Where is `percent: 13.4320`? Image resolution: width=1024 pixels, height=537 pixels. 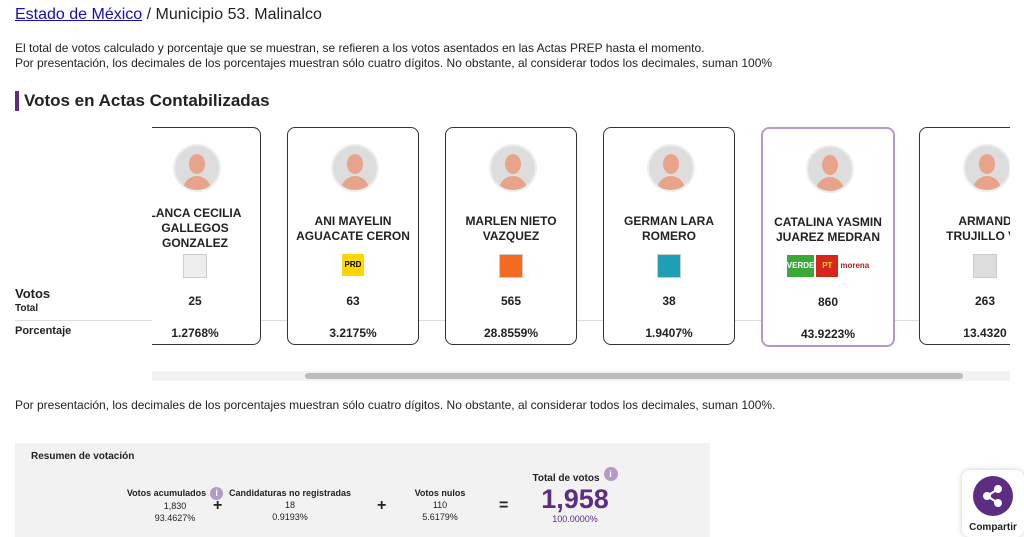
percent: 13.4320 is located at coordinates (985, 333).